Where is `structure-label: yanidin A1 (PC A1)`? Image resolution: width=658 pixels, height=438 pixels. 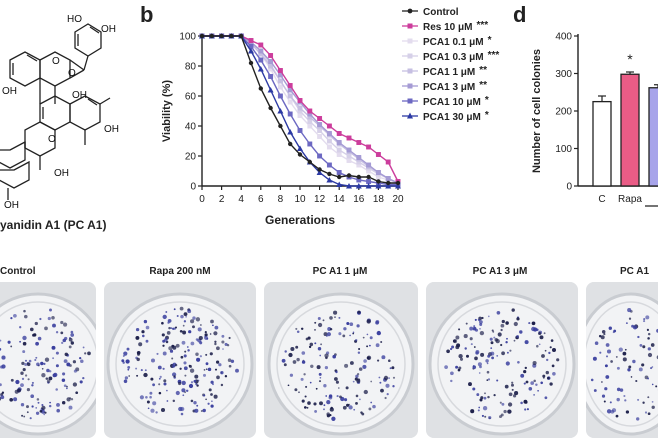 structure-label: yanidin A1 (PC A1) is located at coordinates (53, 225).